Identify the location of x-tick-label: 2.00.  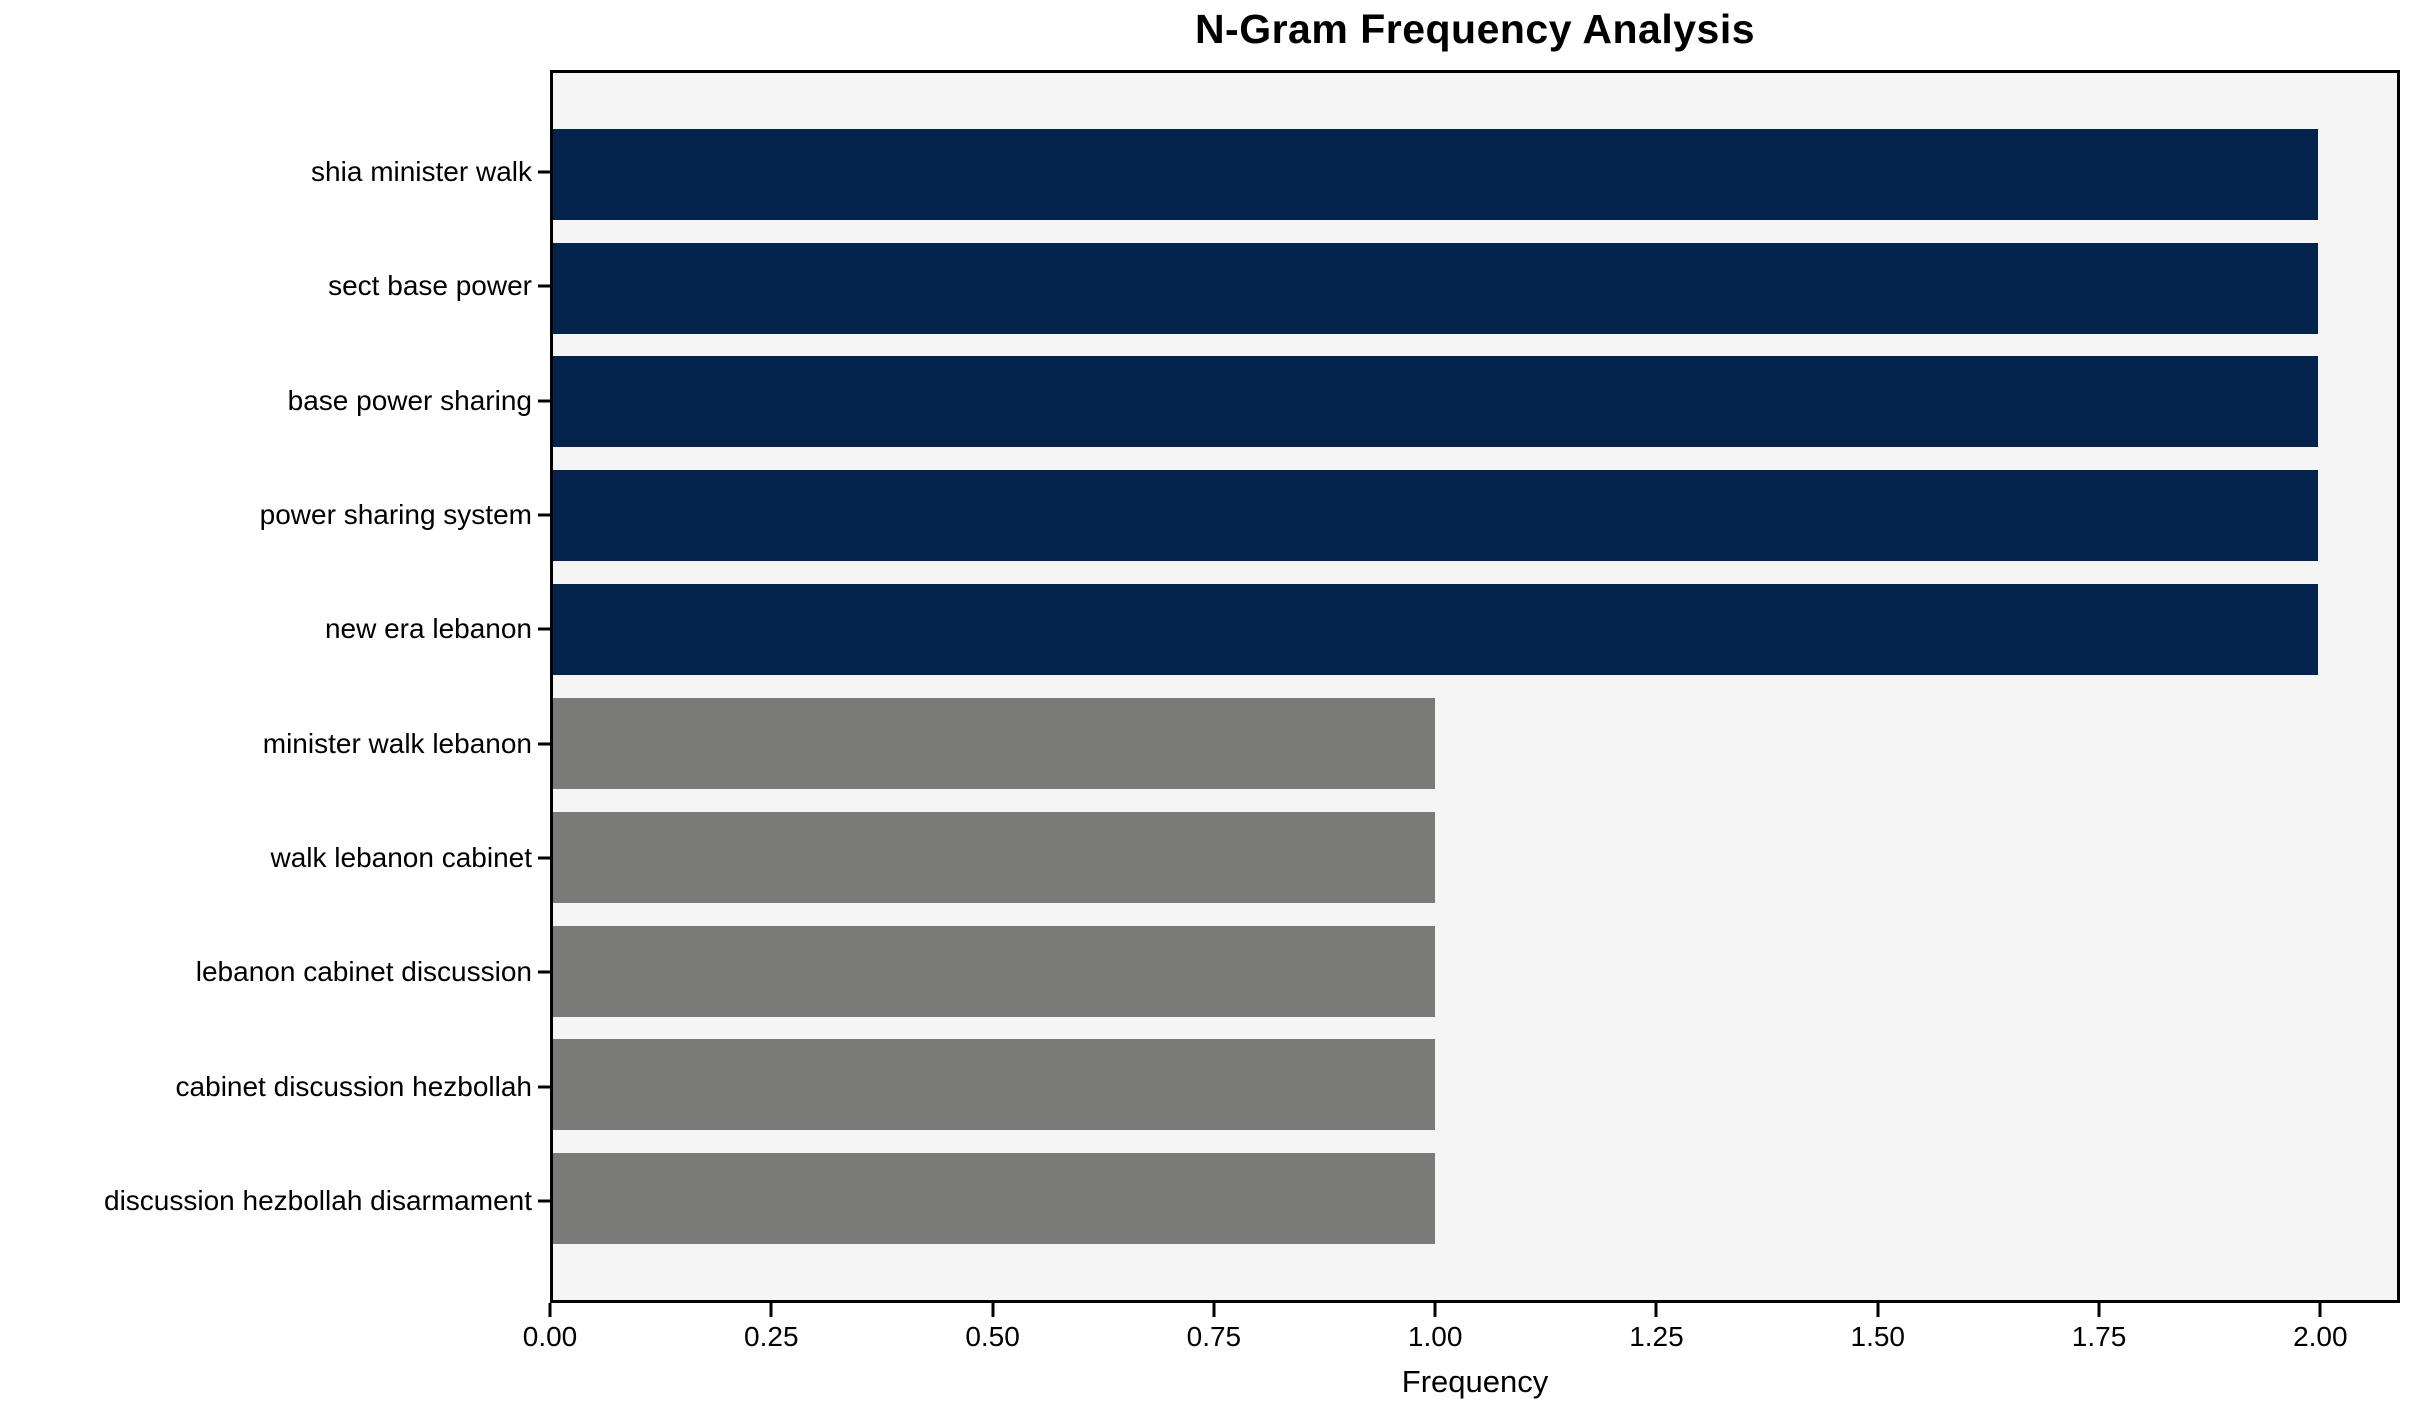
(2320, 1336).